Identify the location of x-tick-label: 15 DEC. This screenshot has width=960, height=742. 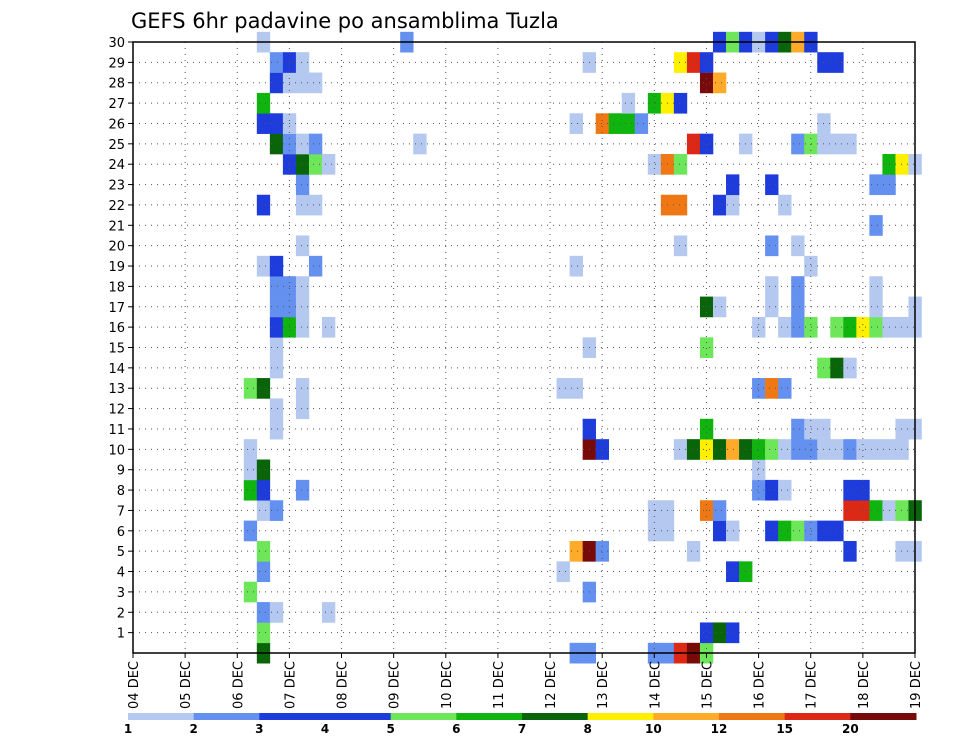
(707, 685).